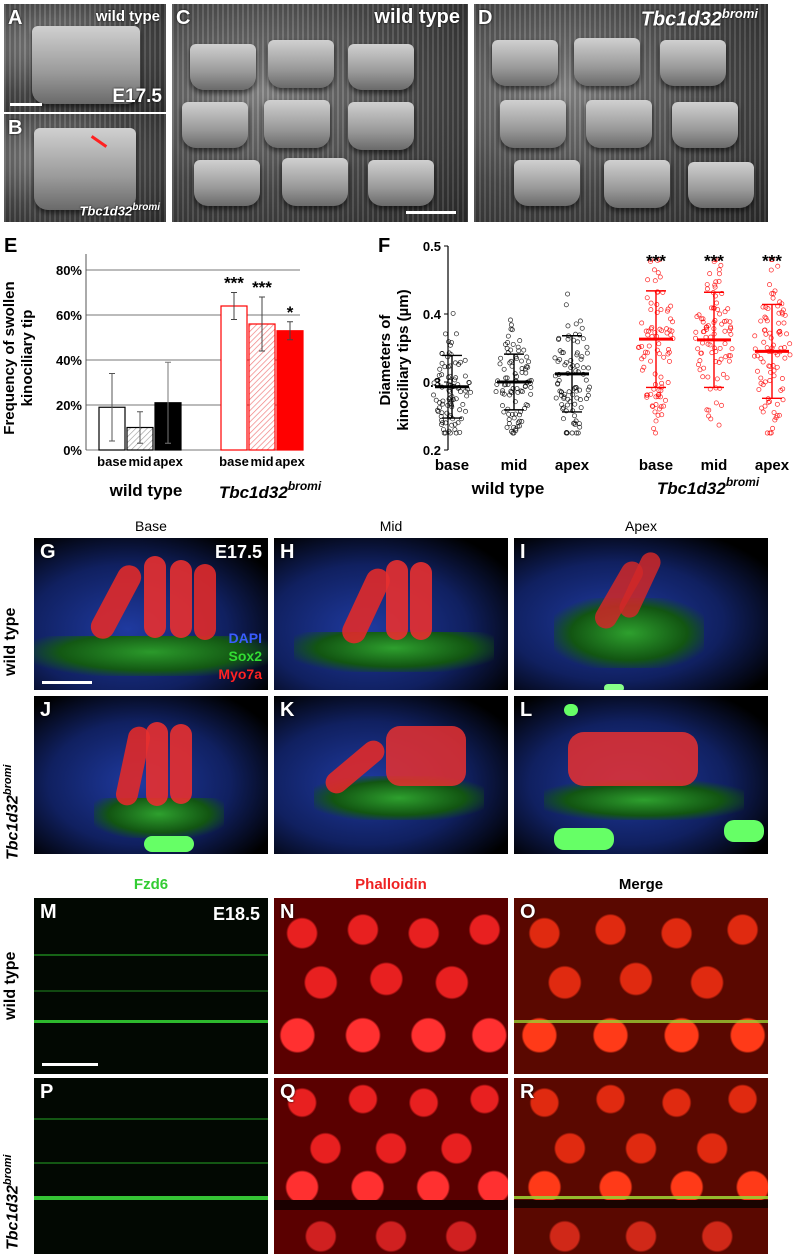 Image resolution: width=796 pixels, height=1256 pixels. What do you see at coordinates (10, 641) in the screenshot?
I see `row-label-wt-1: wild type` at bounding box center [10, 641].